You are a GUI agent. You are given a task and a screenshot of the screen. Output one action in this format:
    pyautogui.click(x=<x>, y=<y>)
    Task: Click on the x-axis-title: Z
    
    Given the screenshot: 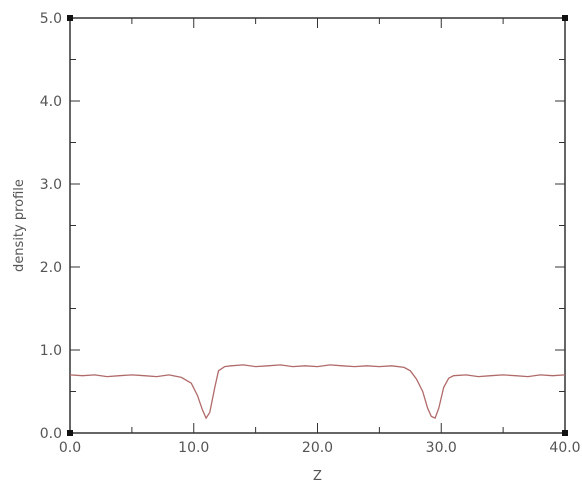 What is the action you would take?
    pyautogui.click(x=317, y=476)
    